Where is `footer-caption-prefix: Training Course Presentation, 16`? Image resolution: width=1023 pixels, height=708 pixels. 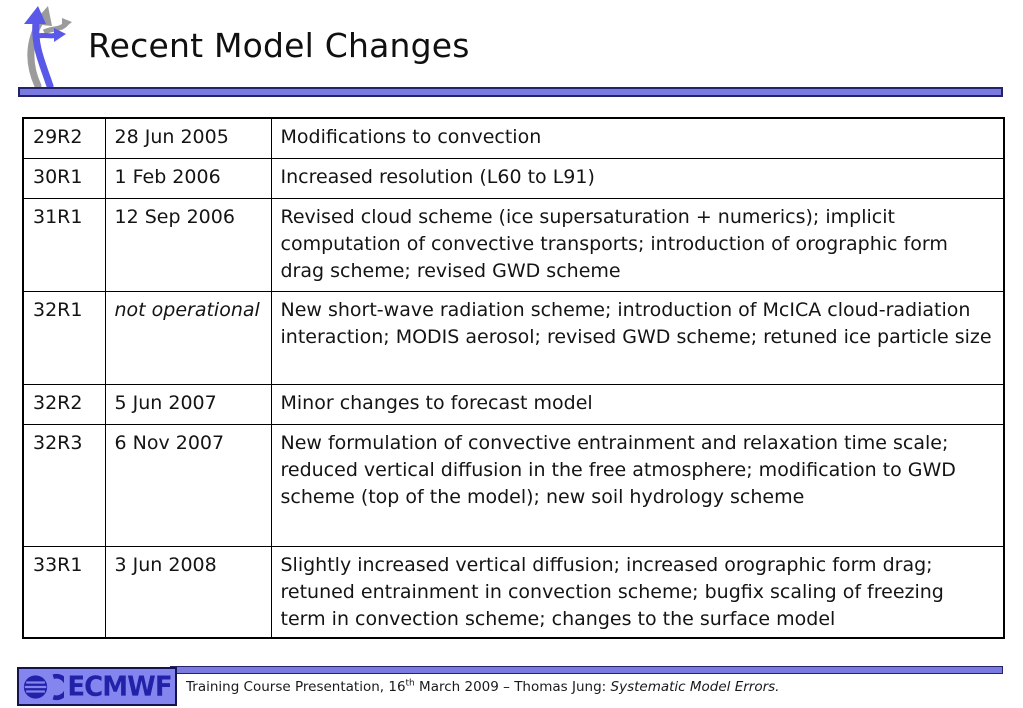
footer-caption-prefix: Training Course Presentation, 16 is located at coordinates (296, 687).